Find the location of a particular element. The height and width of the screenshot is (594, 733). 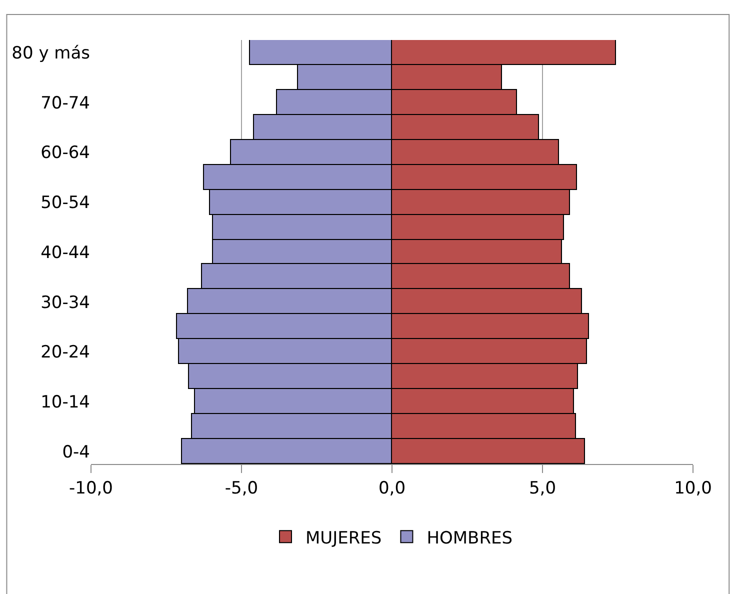

y-tick-label: 60-64 is located at coordinates (65, 153).